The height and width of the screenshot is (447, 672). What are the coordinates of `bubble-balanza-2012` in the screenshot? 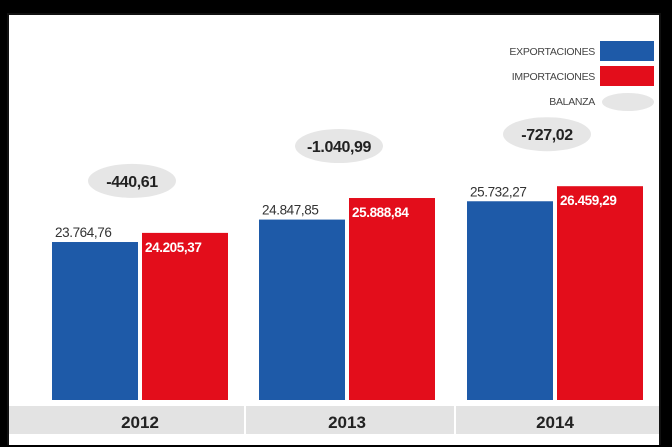 It's located at (132, 180).